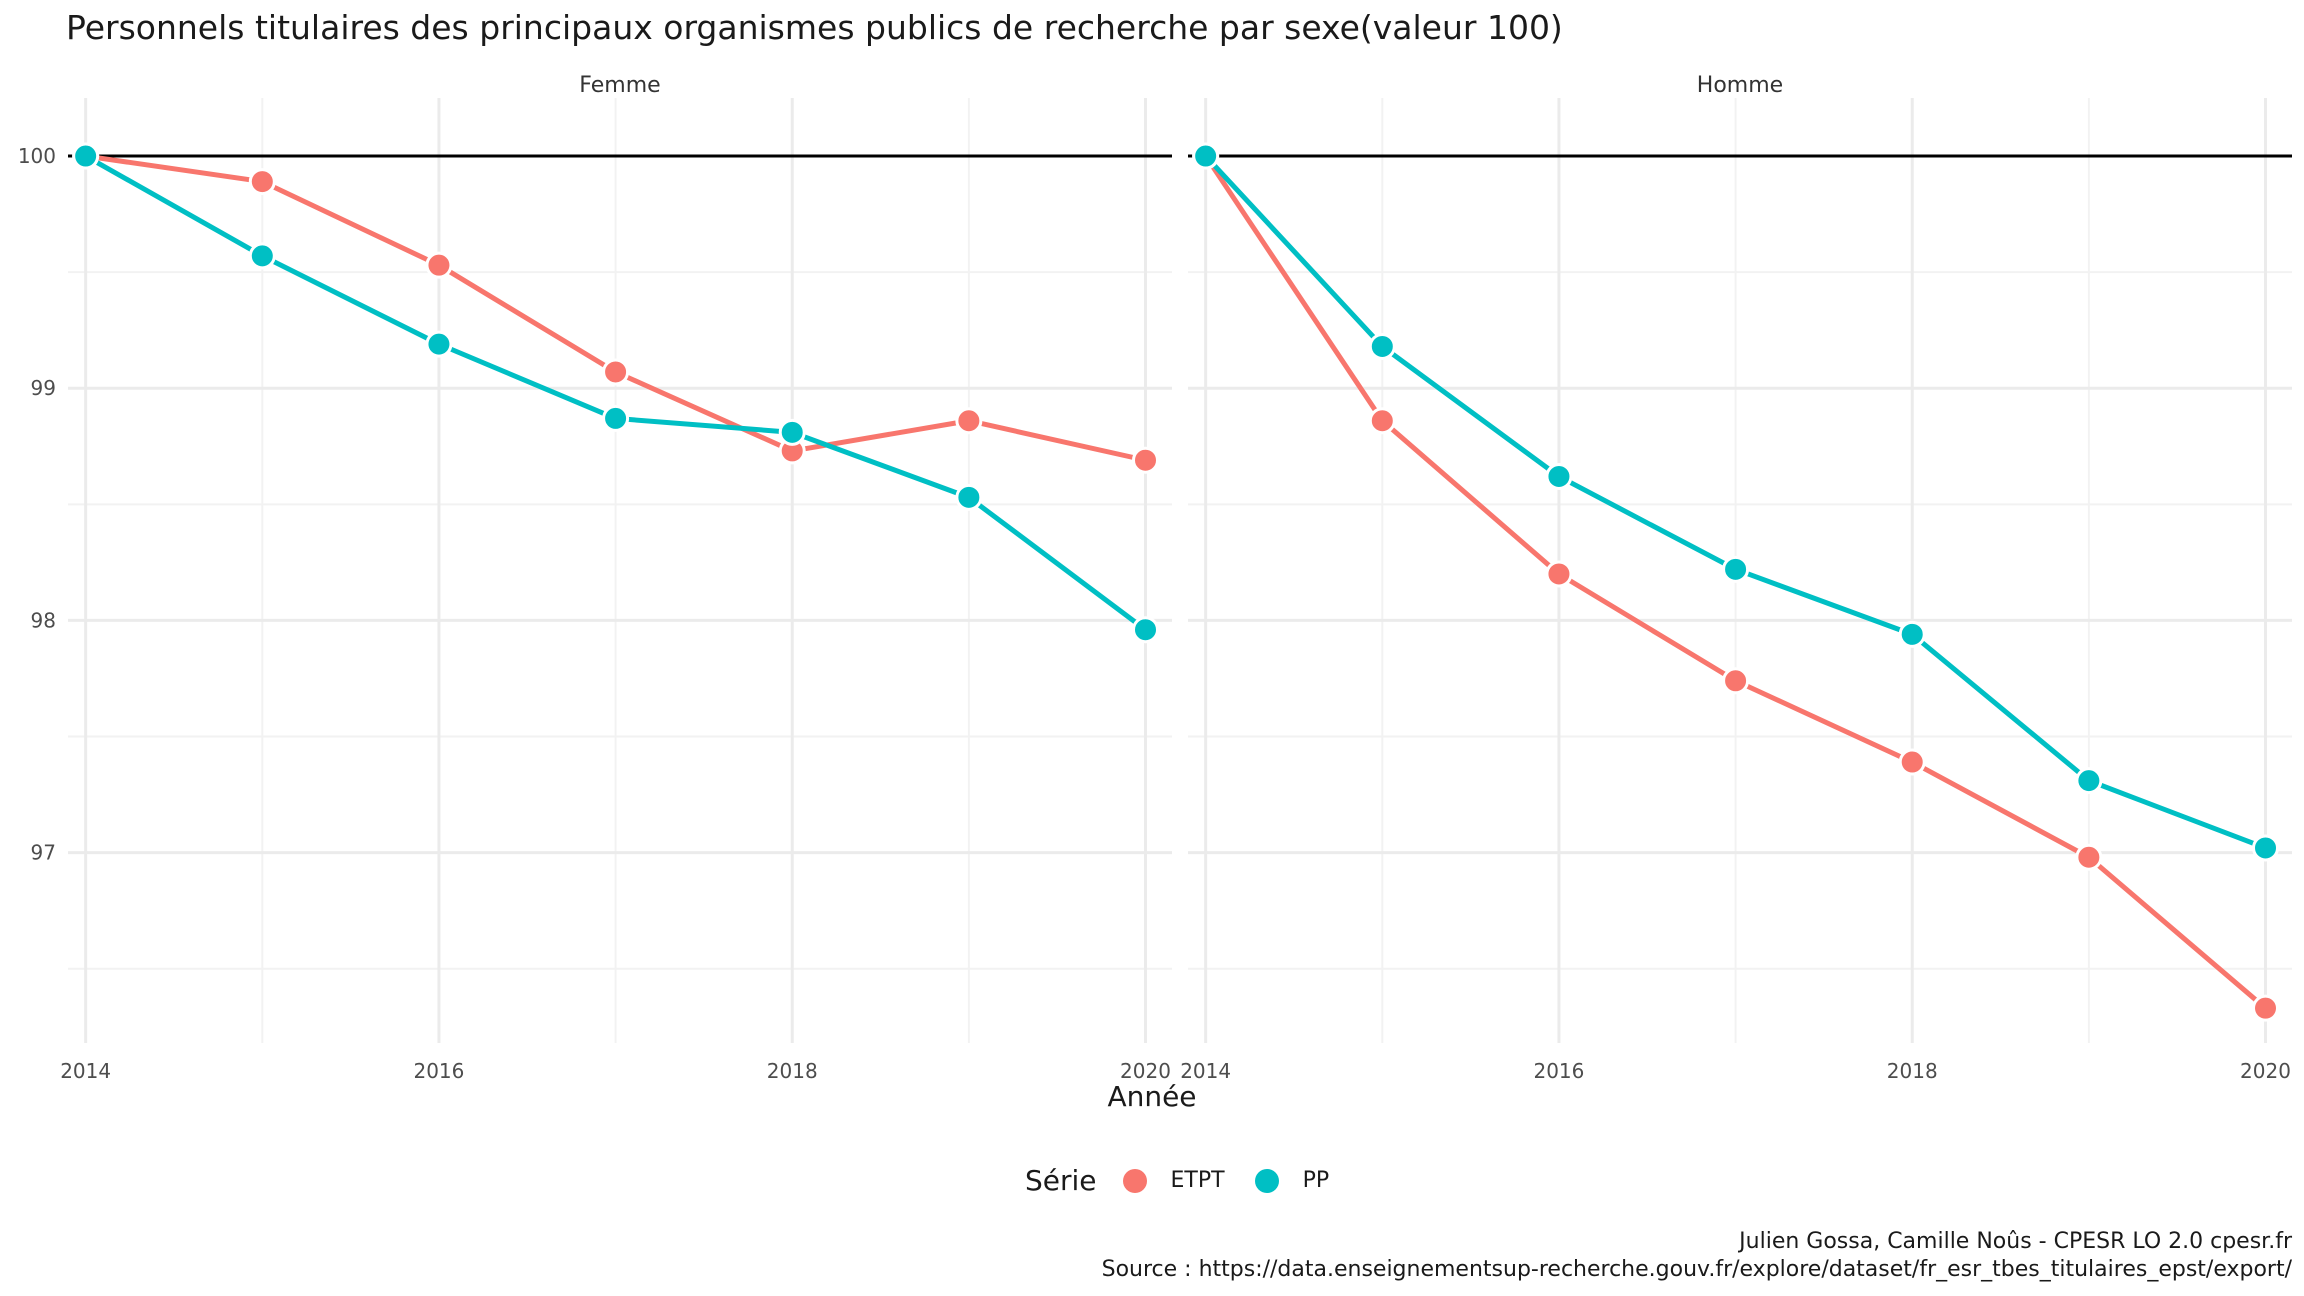 The height and width of the screenshot is (1296, 2304). I want to click on legend: Série ETPT PP, so click(1192, 1180).